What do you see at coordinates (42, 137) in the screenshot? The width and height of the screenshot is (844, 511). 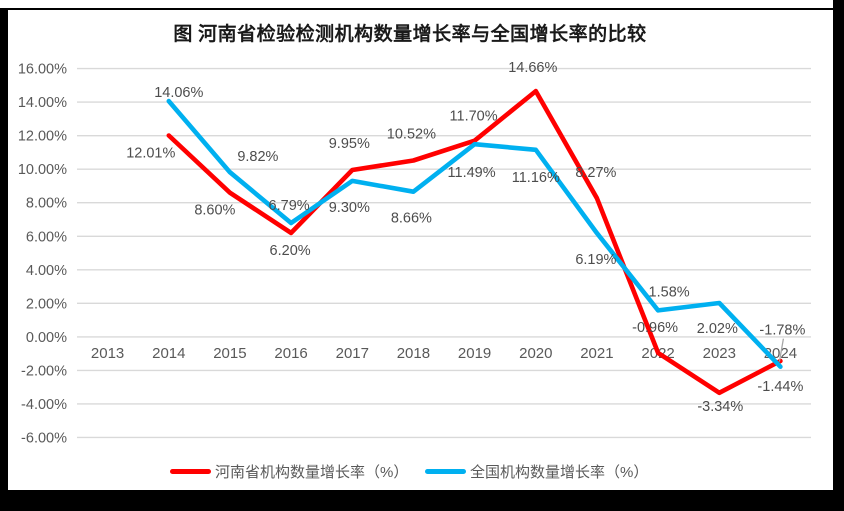 I see `y-axis-tick-label: 12.00%` at bounding box center [42, 137].